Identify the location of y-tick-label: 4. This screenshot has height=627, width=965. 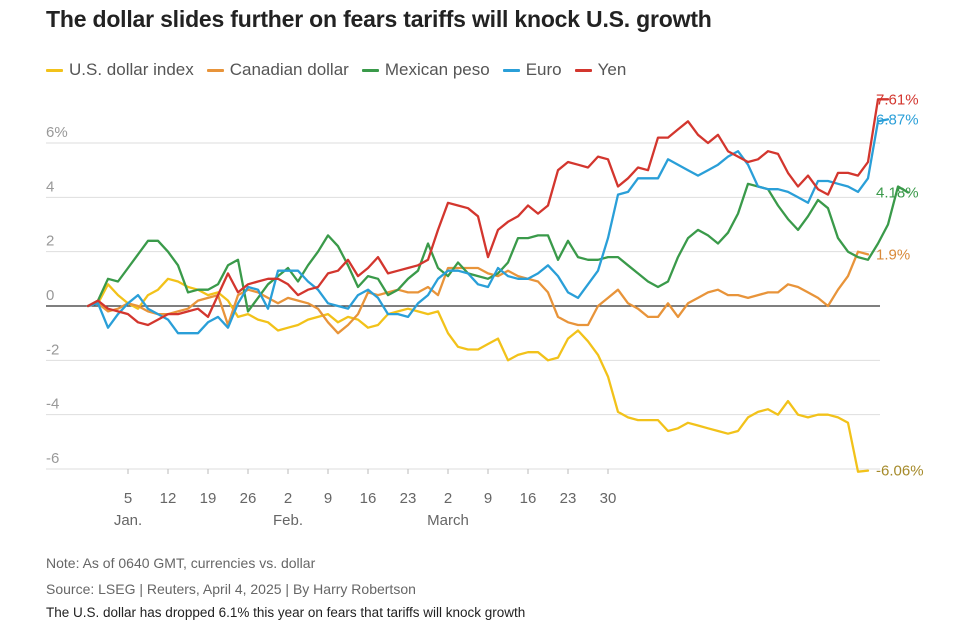
(50, 186).